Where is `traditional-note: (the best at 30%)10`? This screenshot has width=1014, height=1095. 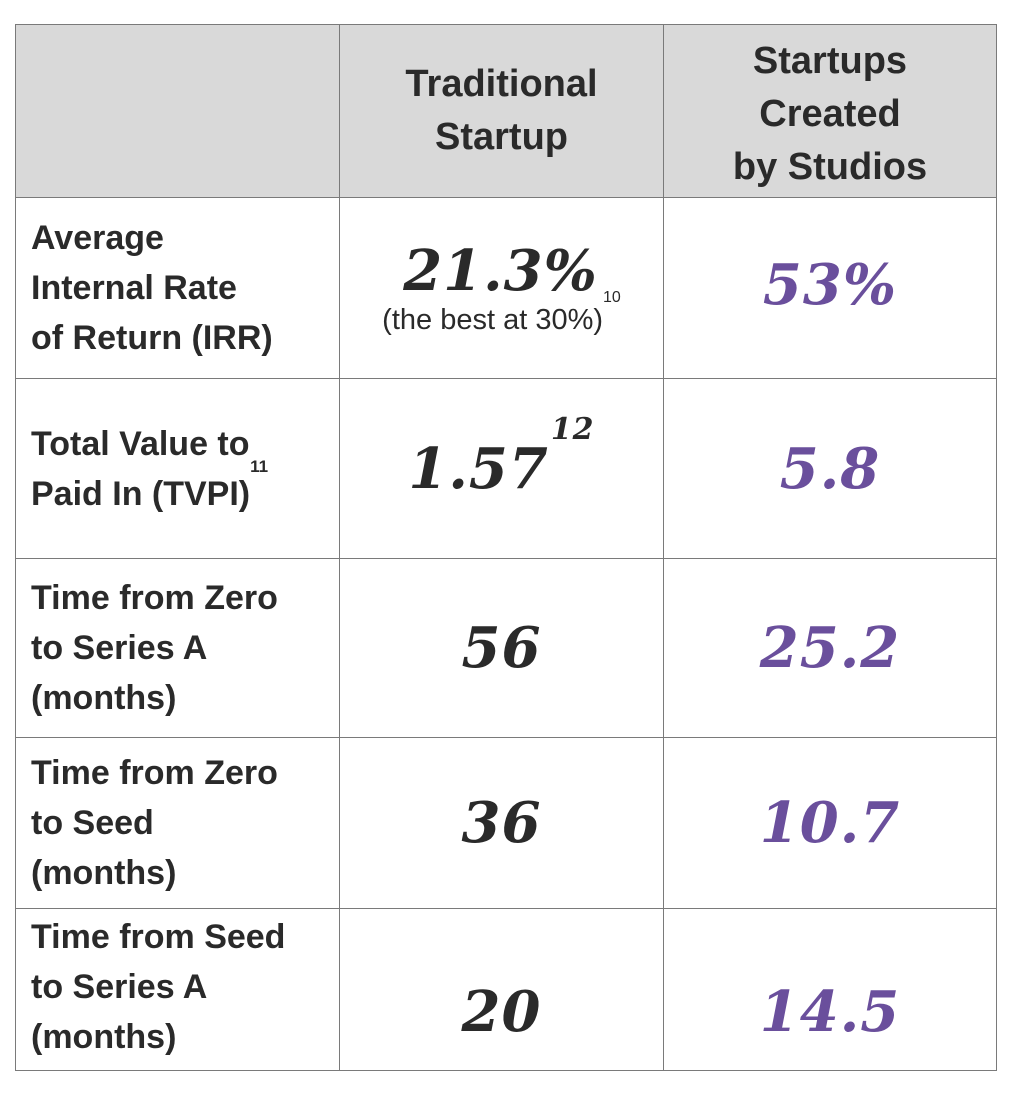
traditional-note: (the best at 30%)10 is located at coordinates (501, 313).